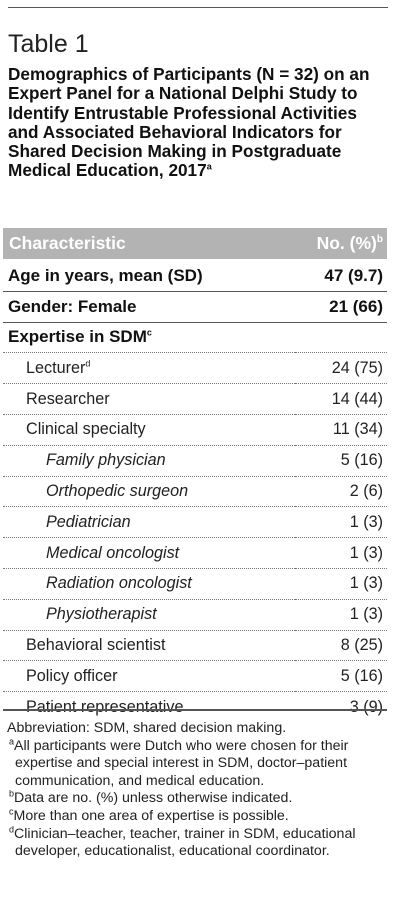 Image resolution: width=400 pixels, height=908 pixels. Describe the element at coordinates (105, 275) in the screenshot. I see `row-label-text: Age in years, mean (SD)` at that location.